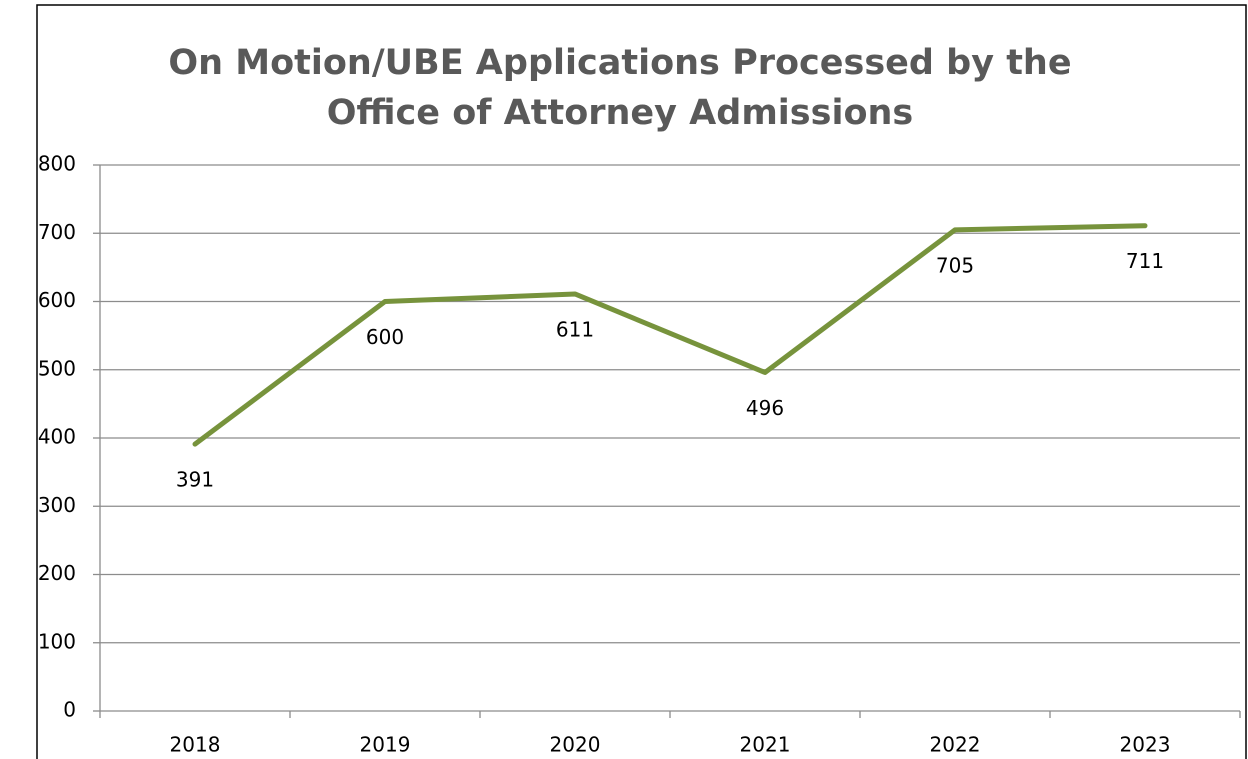  What do you see at coordinates (57, 505) in the screenshot?
I see `y-tick-label: 300` at bounding box center [57, 505].